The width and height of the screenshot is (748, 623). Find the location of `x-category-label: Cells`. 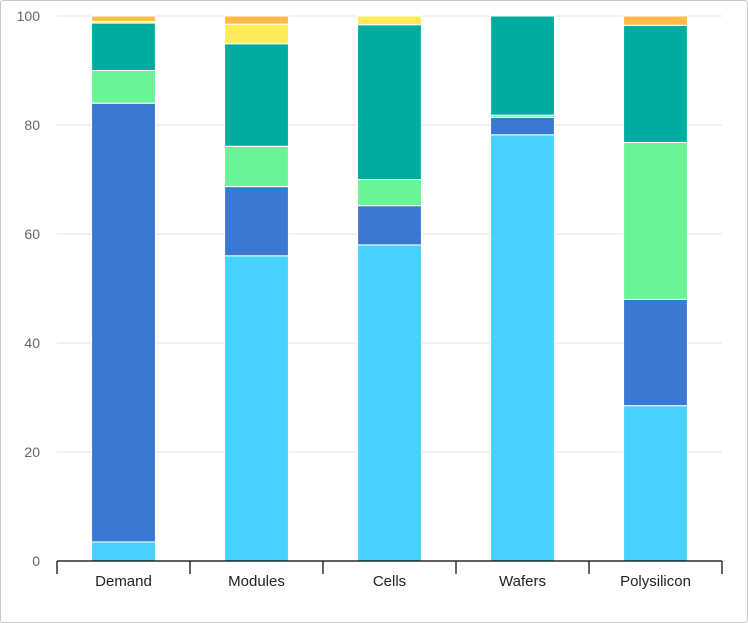

x-category-label: Cells is located at coordinates (389, 581).